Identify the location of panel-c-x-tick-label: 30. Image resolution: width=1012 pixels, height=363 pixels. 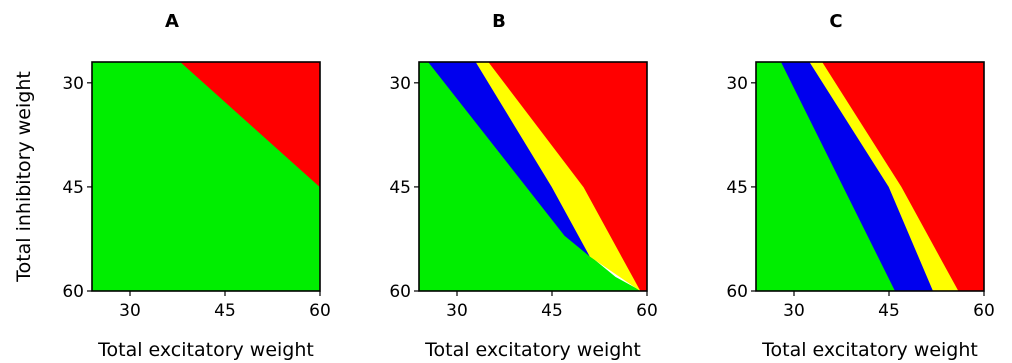
(794, 311).